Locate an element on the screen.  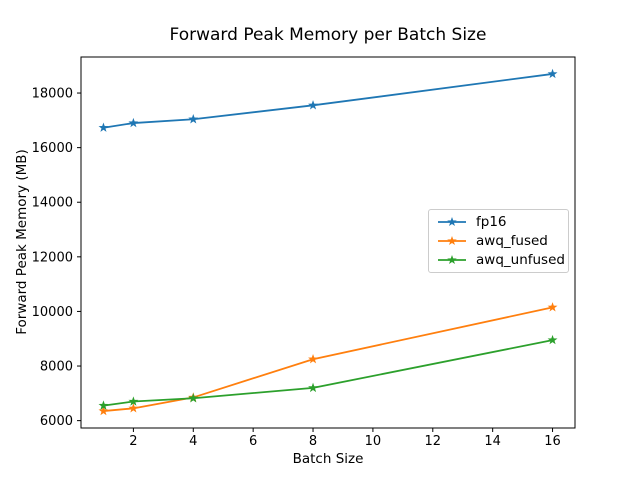
legend-line-sample-awq-unfused is located at coordinates (452, 259).